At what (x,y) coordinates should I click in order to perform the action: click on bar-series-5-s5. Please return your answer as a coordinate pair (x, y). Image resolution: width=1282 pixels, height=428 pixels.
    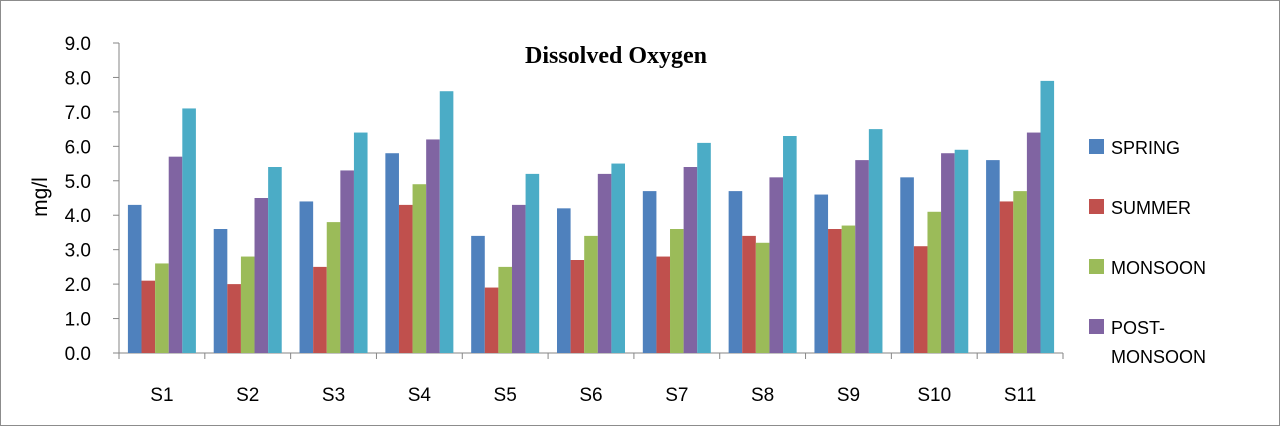
    Looking at the image, I should click on (532, 263).